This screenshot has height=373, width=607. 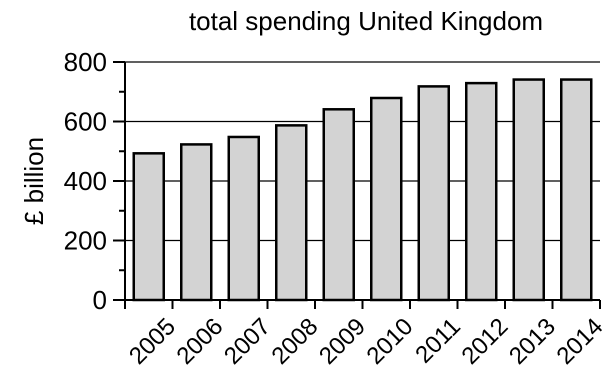 I want to click on x-tick-label: 2010, so click(x=390, y=341).